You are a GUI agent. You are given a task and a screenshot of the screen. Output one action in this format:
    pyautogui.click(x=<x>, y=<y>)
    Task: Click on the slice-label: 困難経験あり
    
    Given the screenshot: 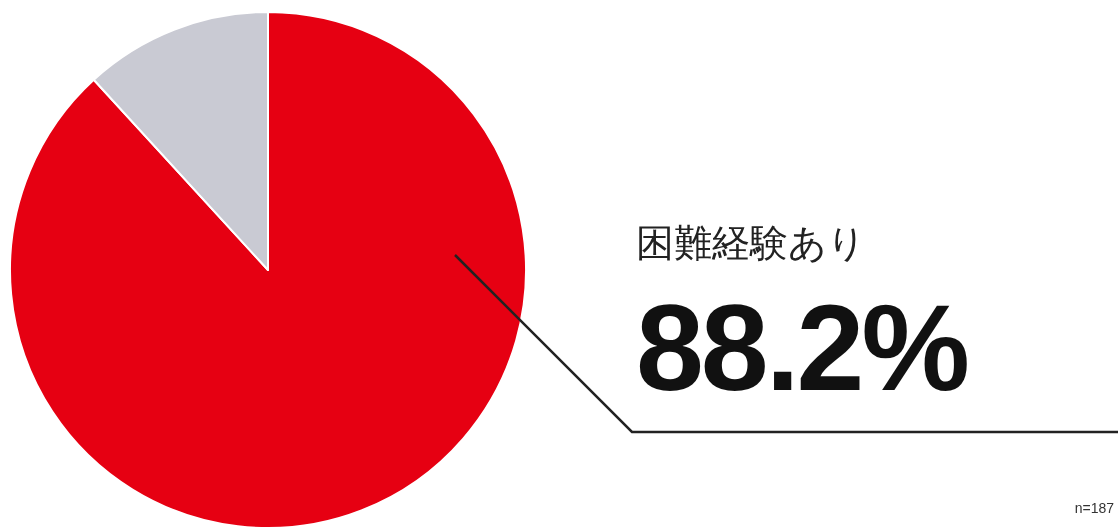 What is the action you would take?
    pyautogui.click(x=751, y=243)
    